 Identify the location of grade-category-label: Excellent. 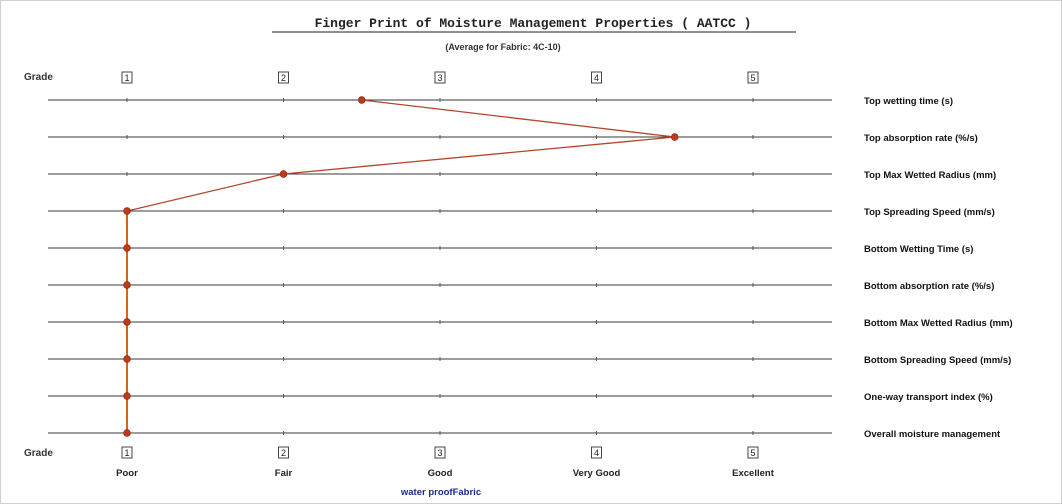
(753, 473).